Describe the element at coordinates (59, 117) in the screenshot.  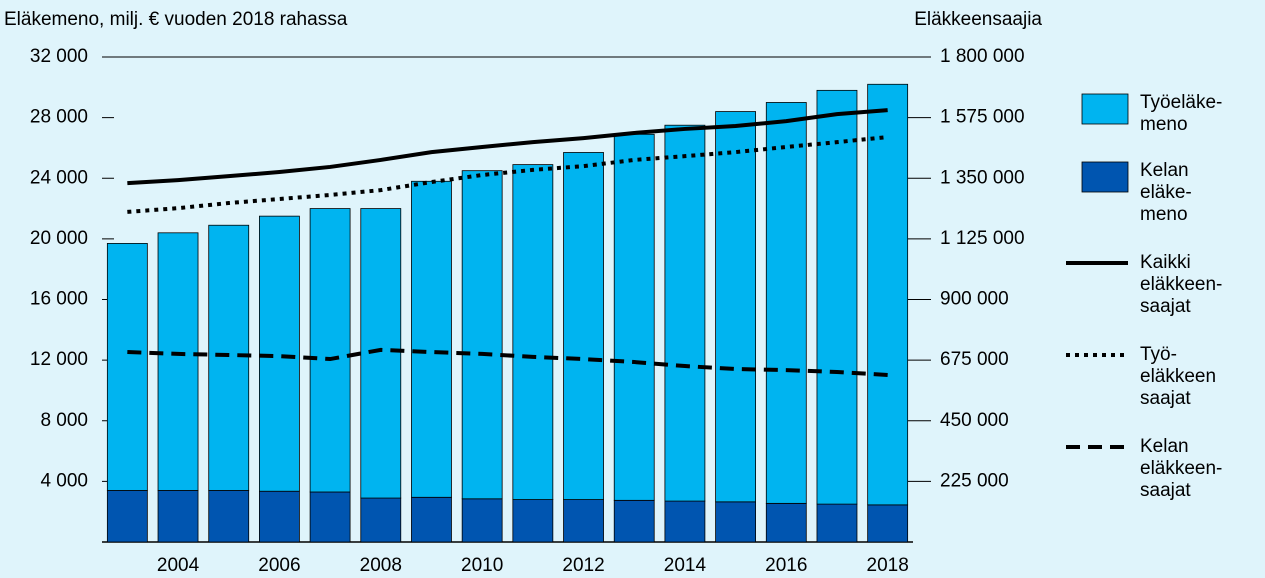
I see `y-tick-label: 28 000` at that location.